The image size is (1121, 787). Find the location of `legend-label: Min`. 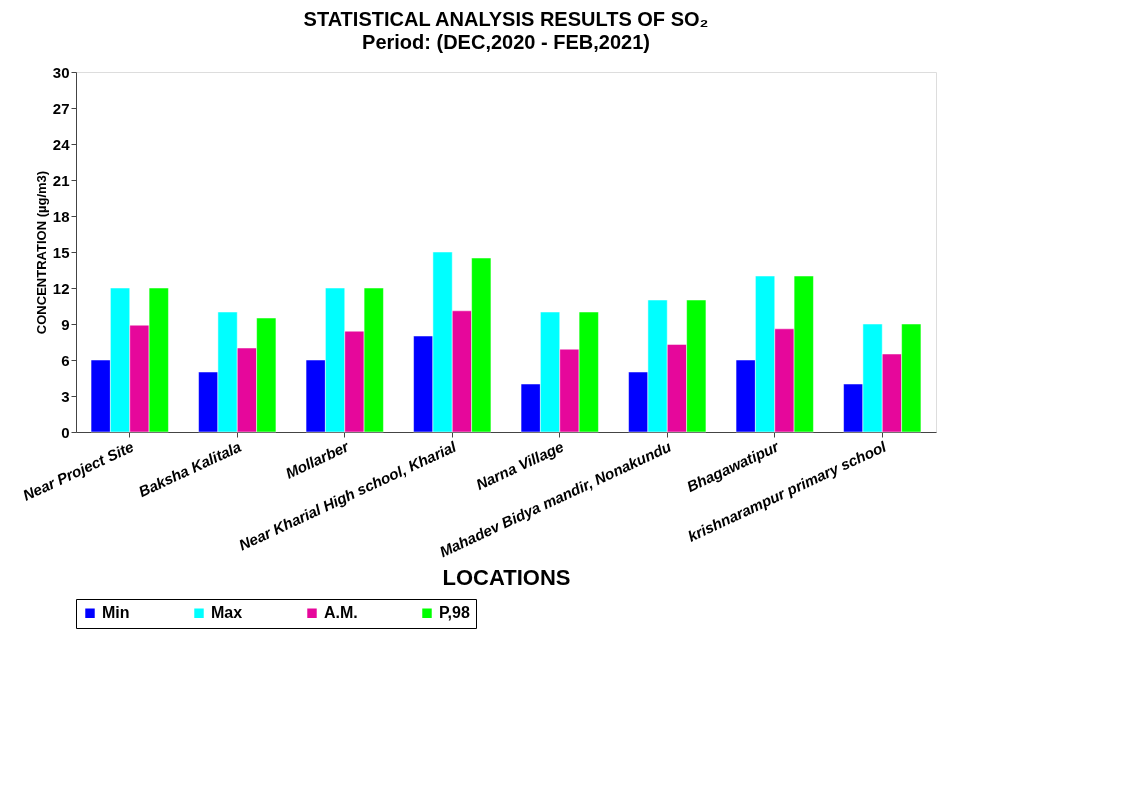

legend-label: Min is located at coordinates (116, 613).